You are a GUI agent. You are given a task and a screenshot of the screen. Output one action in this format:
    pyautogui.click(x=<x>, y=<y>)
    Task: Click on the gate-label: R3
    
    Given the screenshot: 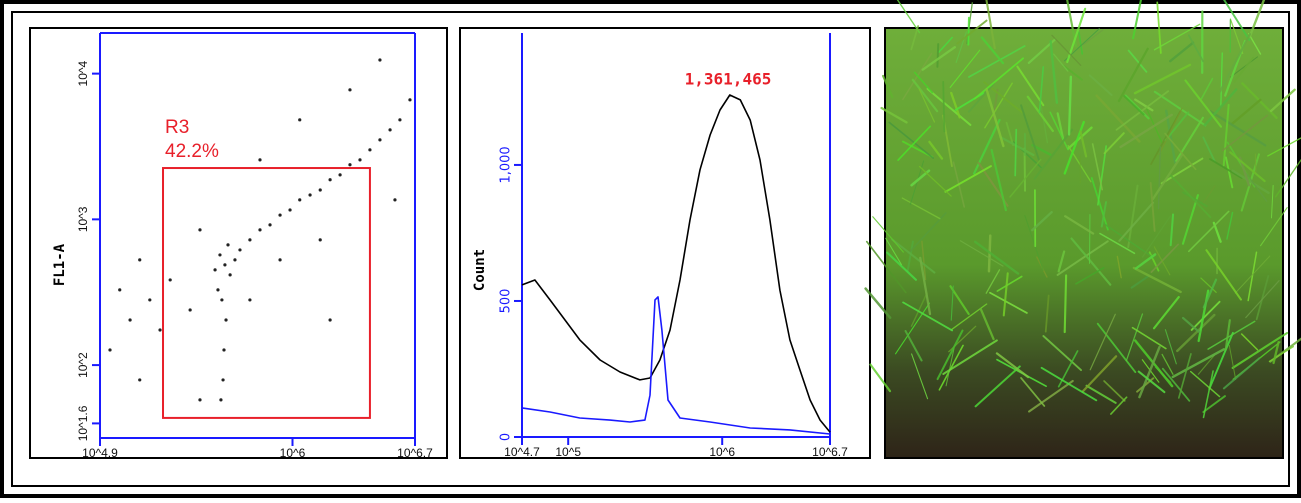 What is the action you would take?
    pyautogui.click(x=177, y=127)
    